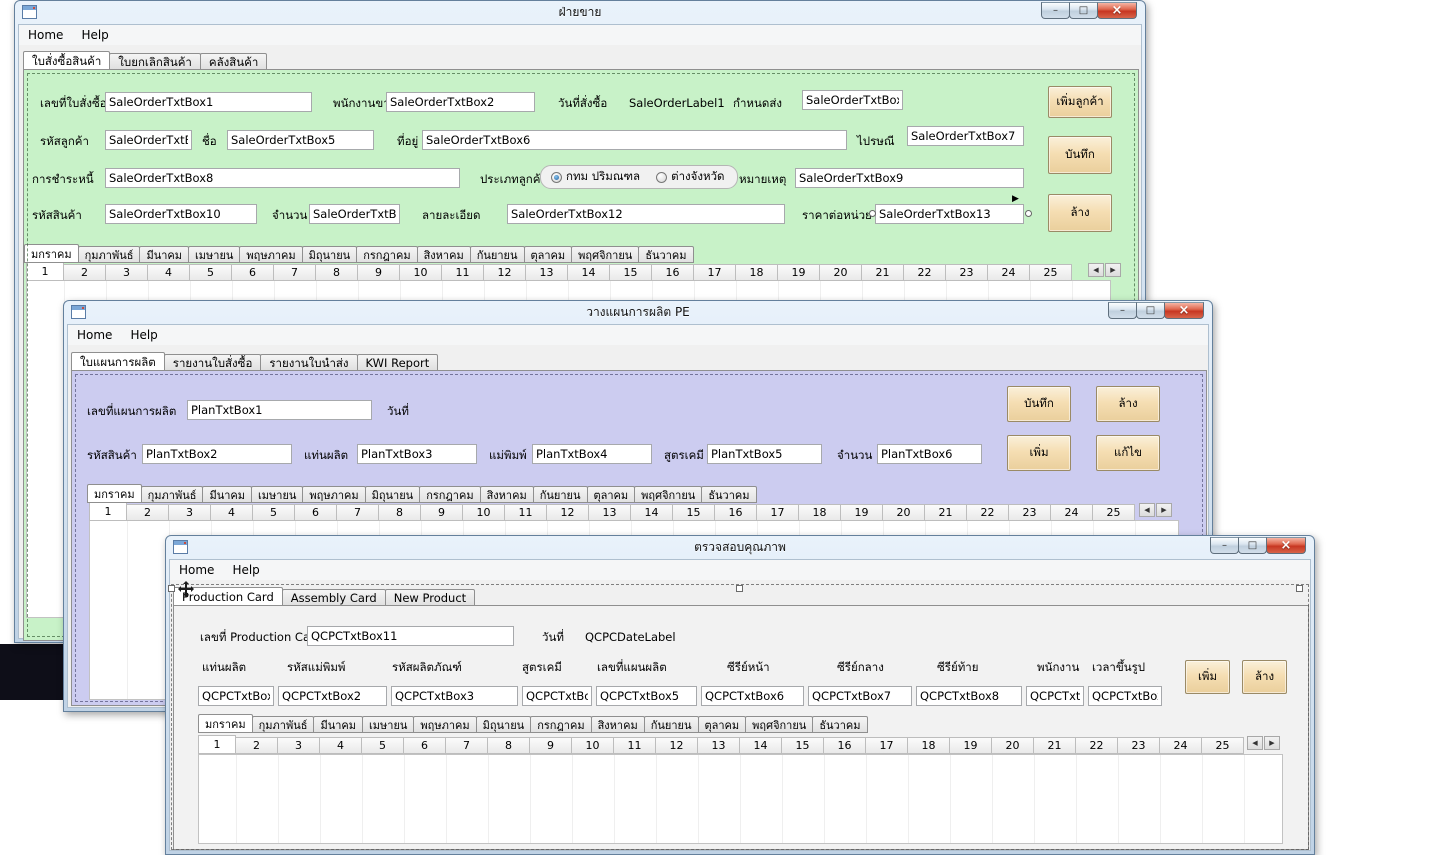  I want to click on delivery-input, so click(852, 100).